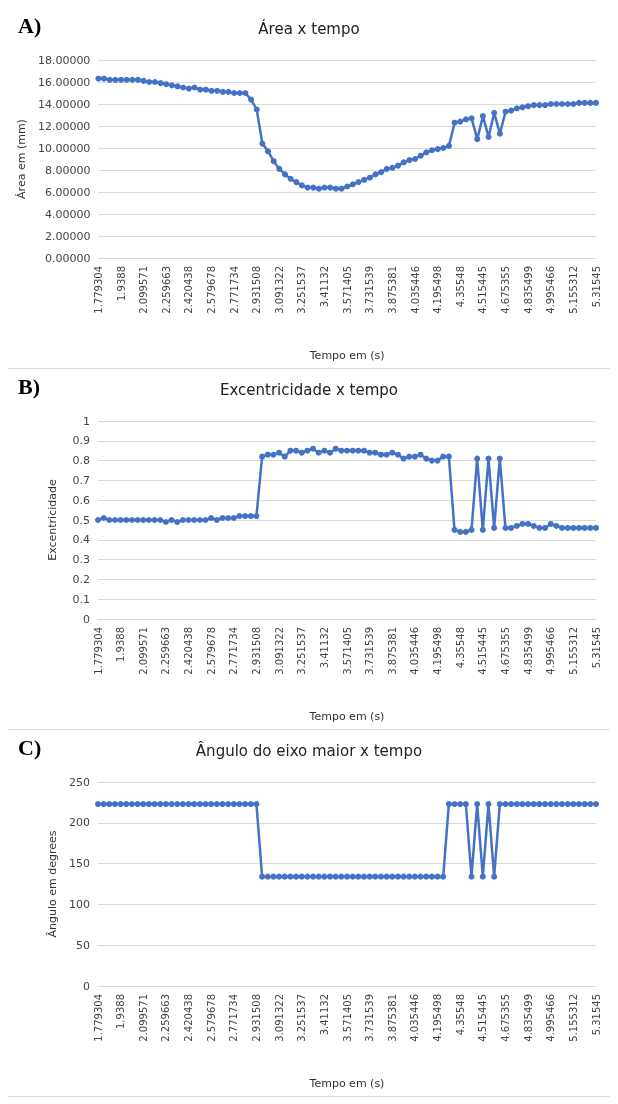 The height and width of the screenshot is (1104, 618). I want to click on y-tick-label: 0.8, so click(81, 461).